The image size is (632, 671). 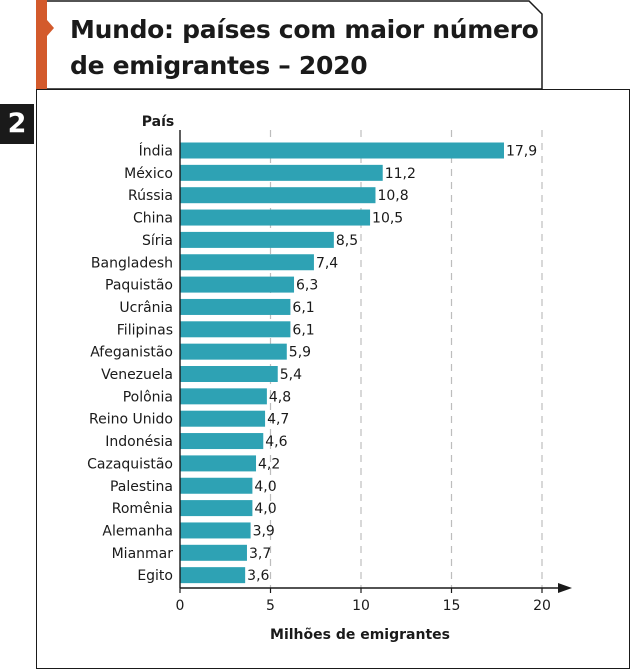 What do you see at coordinates (565, 588) in the screenshot?
I see `x-axis-arrow` at bounding box center [565, 588].